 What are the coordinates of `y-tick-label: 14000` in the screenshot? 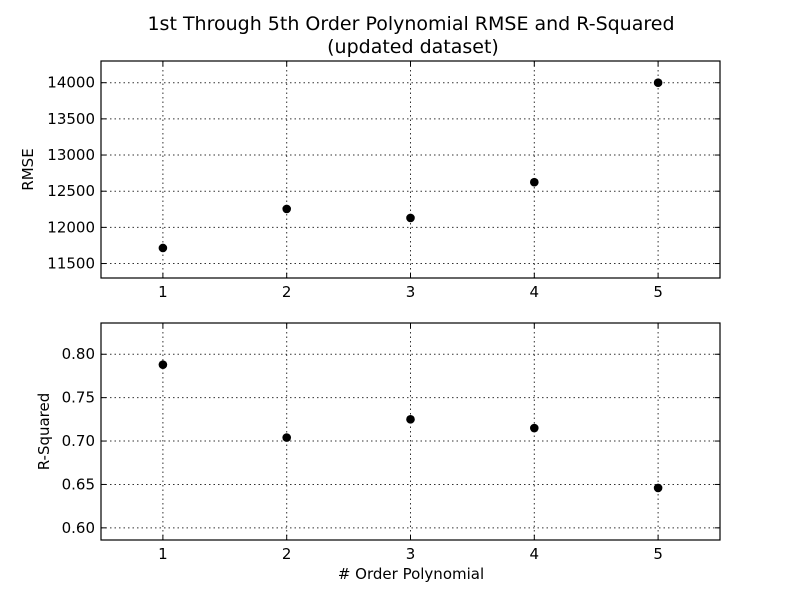 It's located at (71, 83).